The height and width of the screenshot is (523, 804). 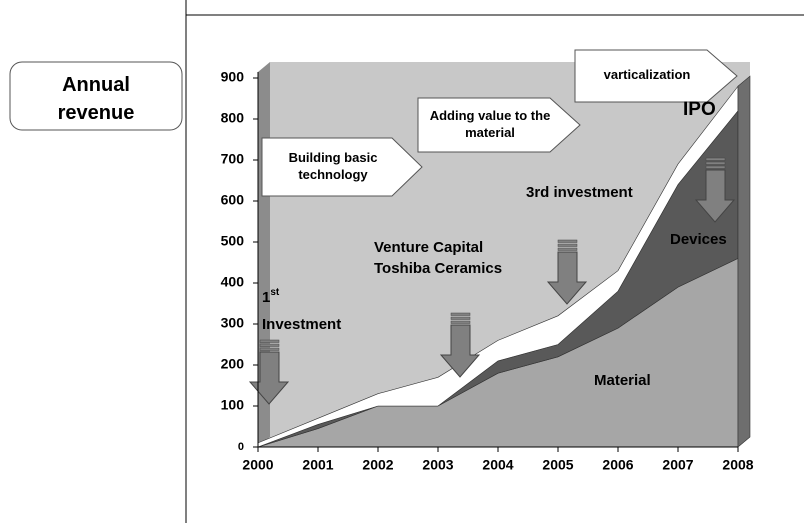 I want to click on phase-label: varticalization, so click(x=647, y=74).